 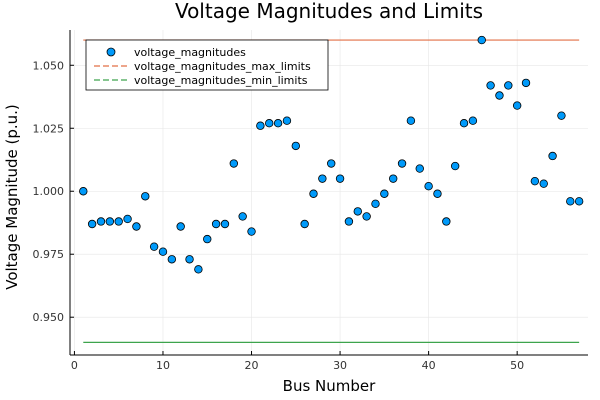 I want to click on x-tick-label: 30, so click(x=340, y=365).